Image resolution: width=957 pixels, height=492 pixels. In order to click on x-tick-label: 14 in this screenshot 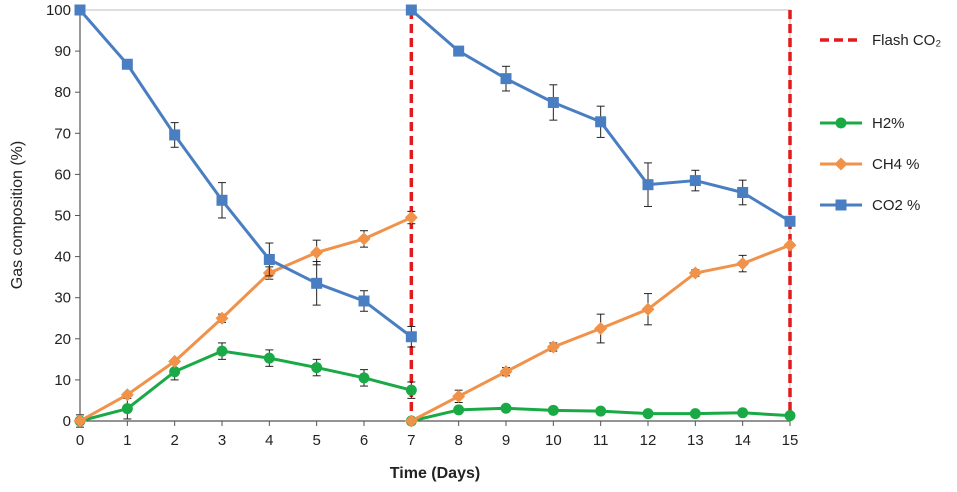, I will do `click(742, 440)`.